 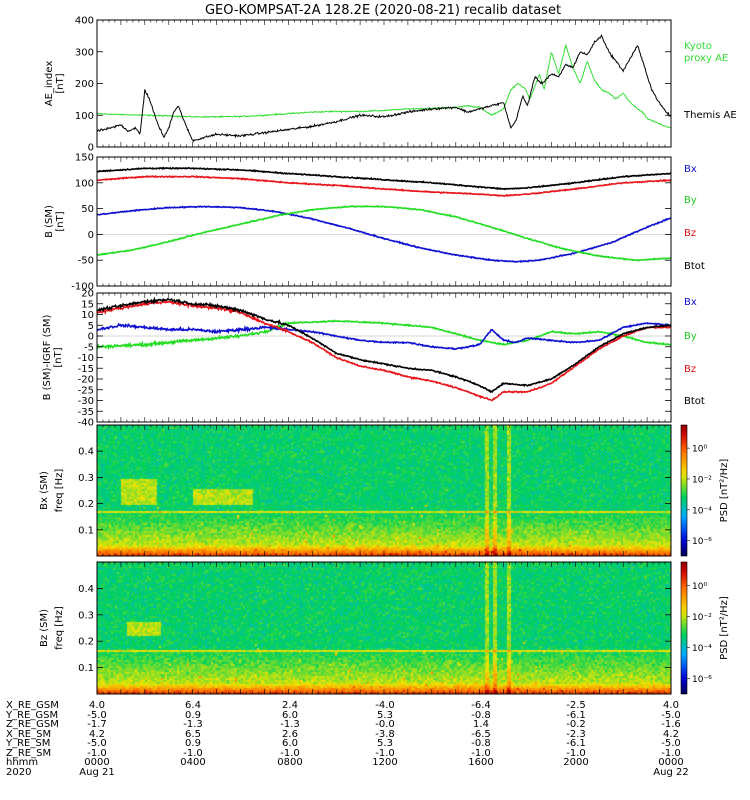 I want to click on orbit-value: -0.2, so click(x=576, y=724).